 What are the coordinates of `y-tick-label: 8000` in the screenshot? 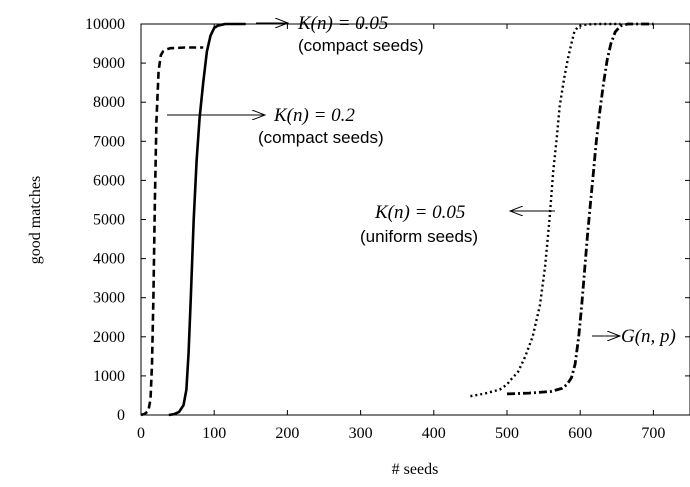 It's located at (109, 102).